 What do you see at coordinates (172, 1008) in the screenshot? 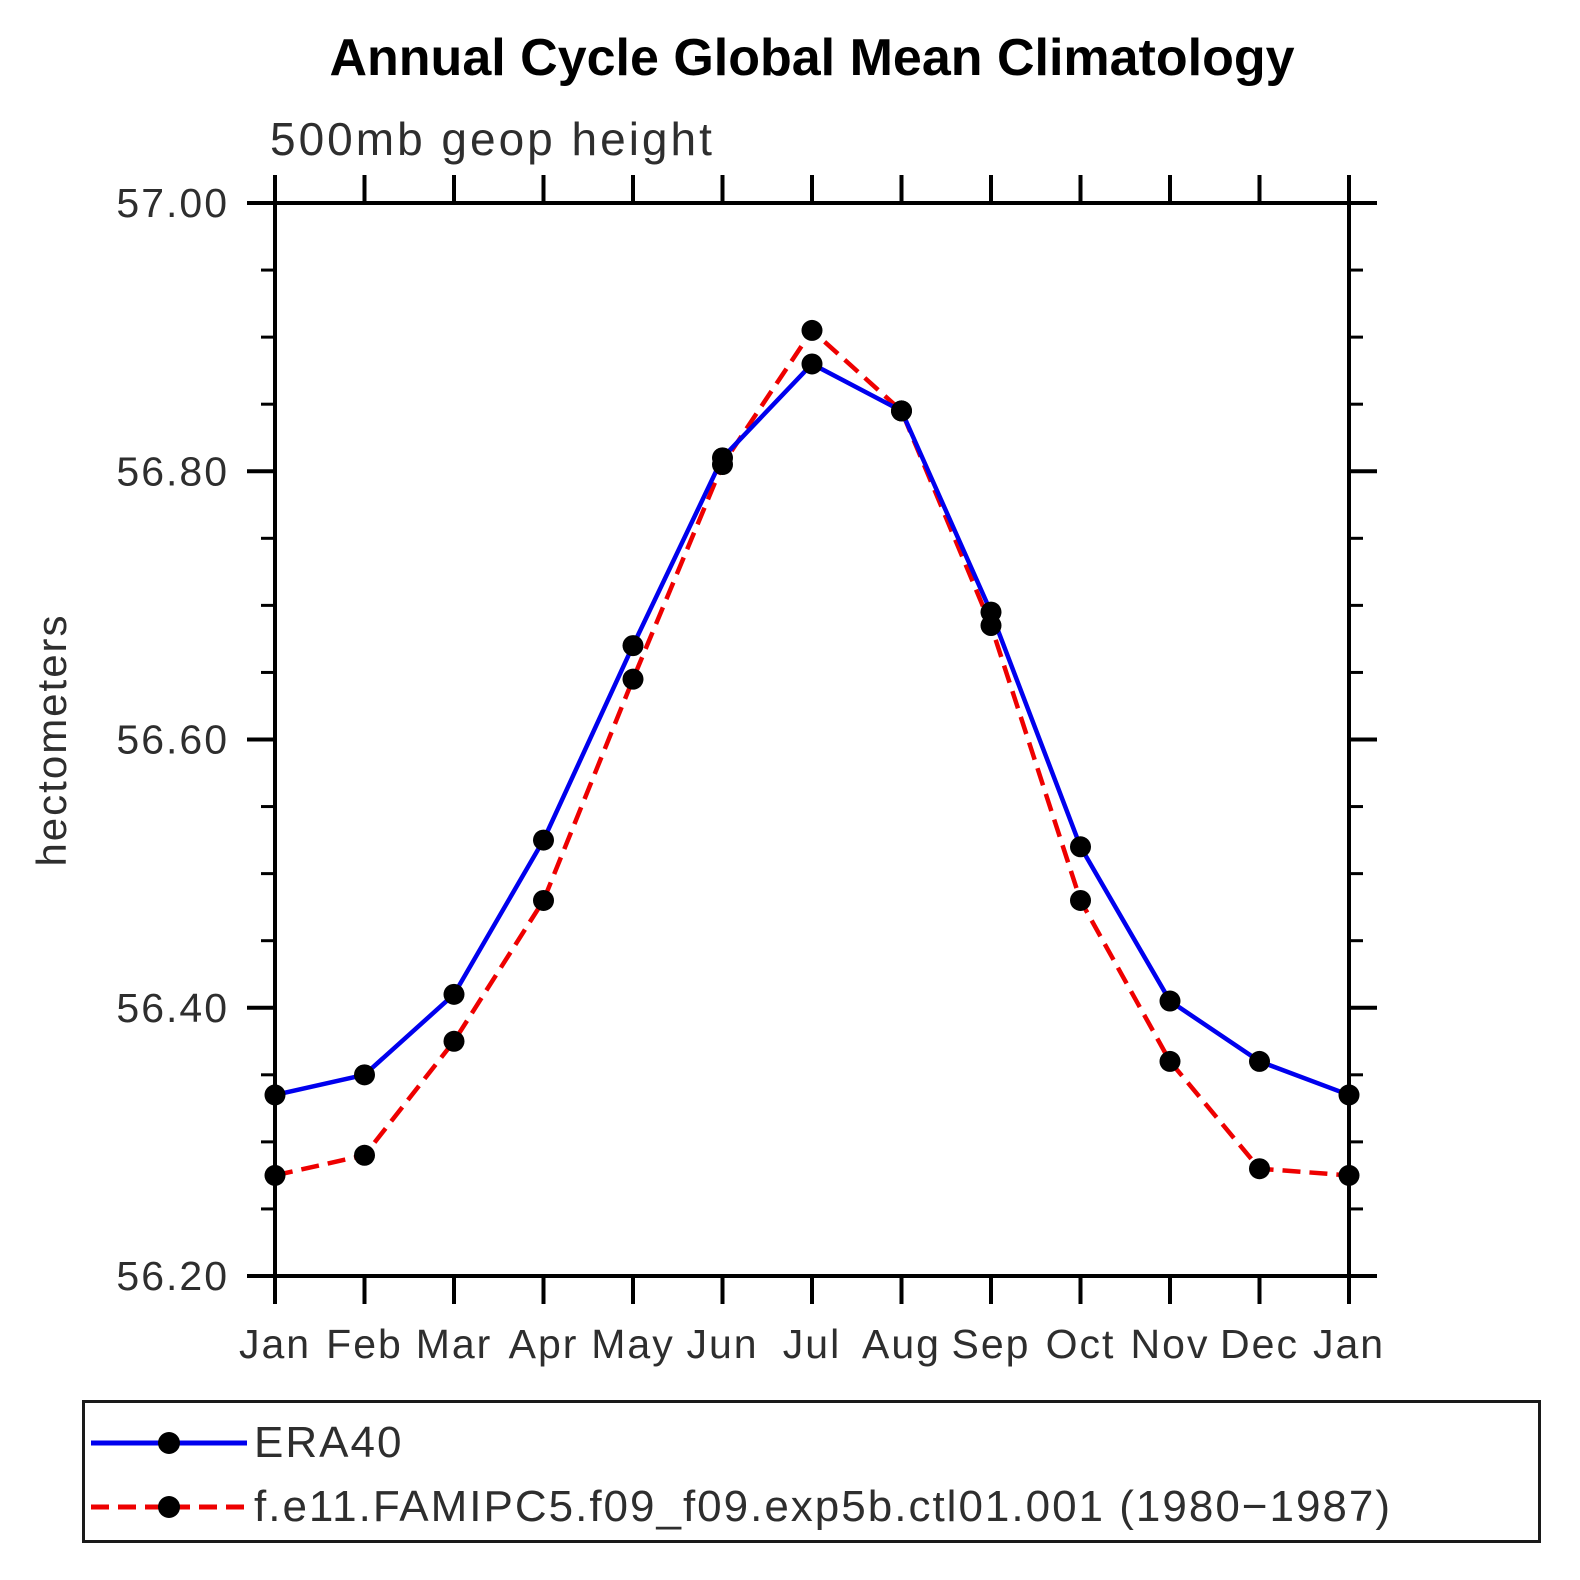
I see `y-tick-label: 56.40` at bounding box center [172, 1008].